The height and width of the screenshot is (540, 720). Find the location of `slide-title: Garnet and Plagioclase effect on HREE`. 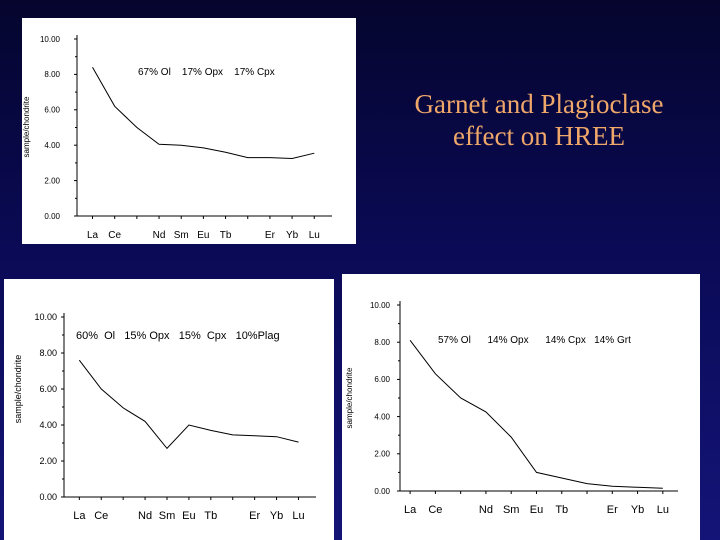

slide-title: Garnet and Plagioclase effect on HREE is located at coordinates (539, 120).